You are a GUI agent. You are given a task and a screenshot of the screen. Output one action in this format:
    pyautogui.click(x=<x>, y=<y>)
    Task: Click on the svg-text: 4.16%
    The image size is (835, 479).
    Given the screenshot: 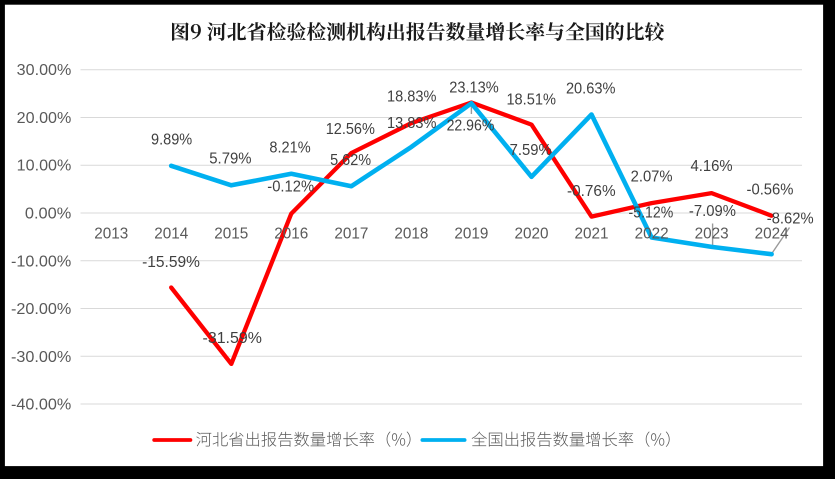 What is the action you would take?
    pyautogui.click(x=711, y=166)
    